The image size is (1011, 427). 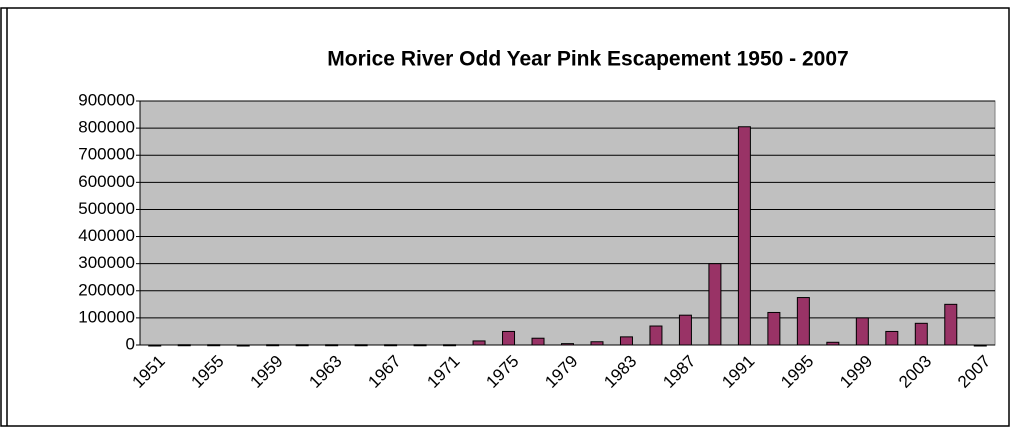 I want to click on x-tick-label: 1975, so click(x=502, y=372).